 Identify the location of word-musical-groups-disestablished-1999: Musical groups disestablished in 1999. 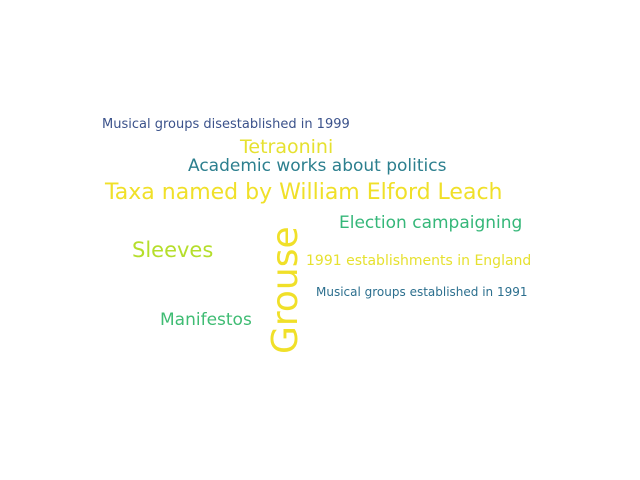
(226, 124).